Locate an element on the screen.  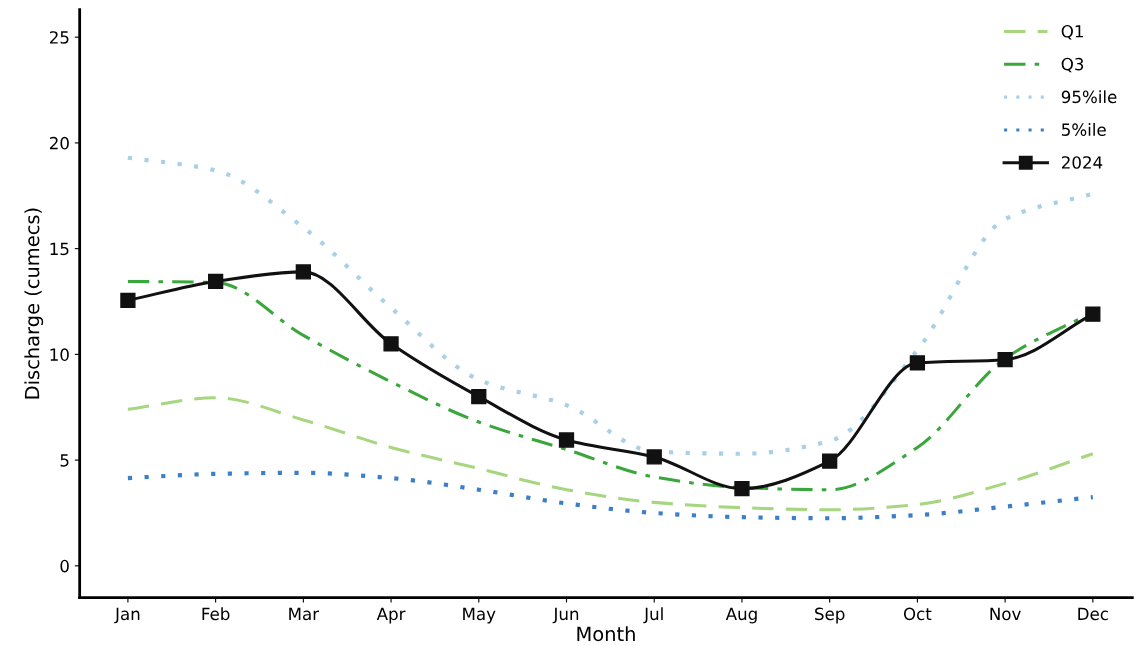
x-tick-label: Mar is located at coordinates (304, 614).